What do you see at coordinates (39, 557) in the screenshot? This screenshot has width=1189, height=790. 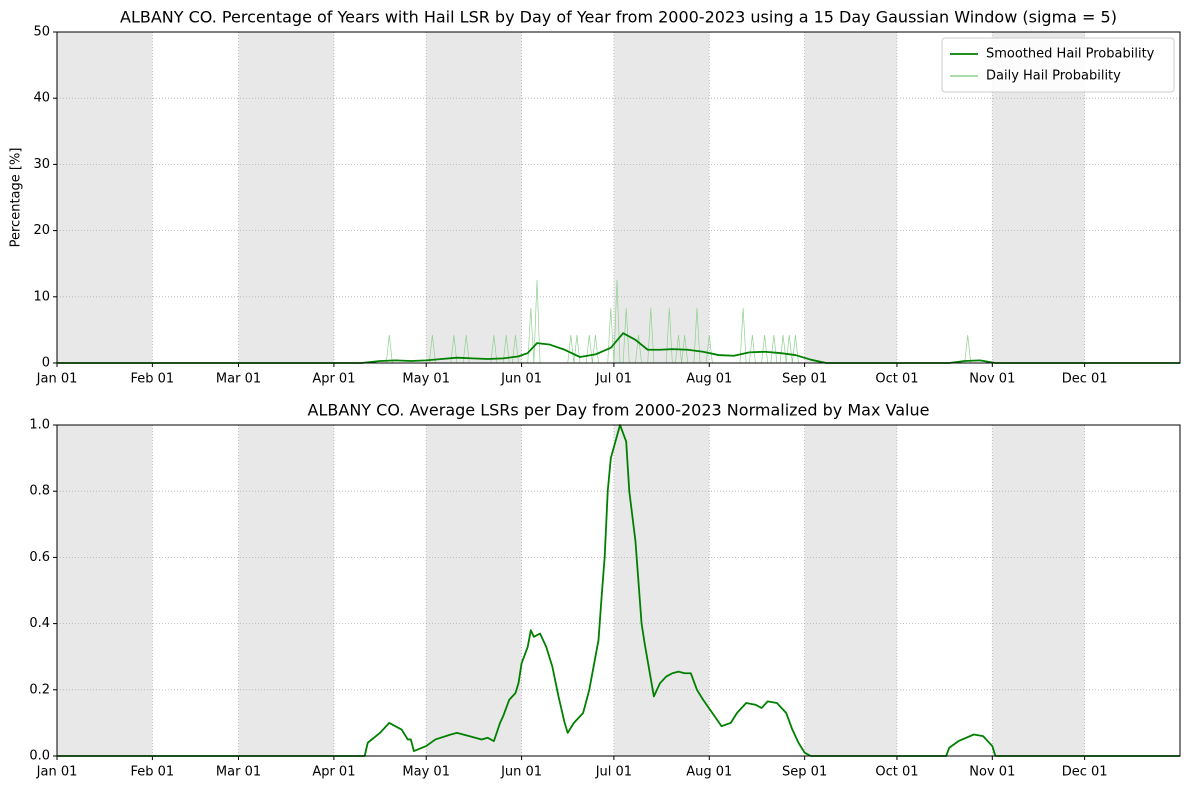 I see `y-tick-label: 0.6` at bounding box center [39, 557].